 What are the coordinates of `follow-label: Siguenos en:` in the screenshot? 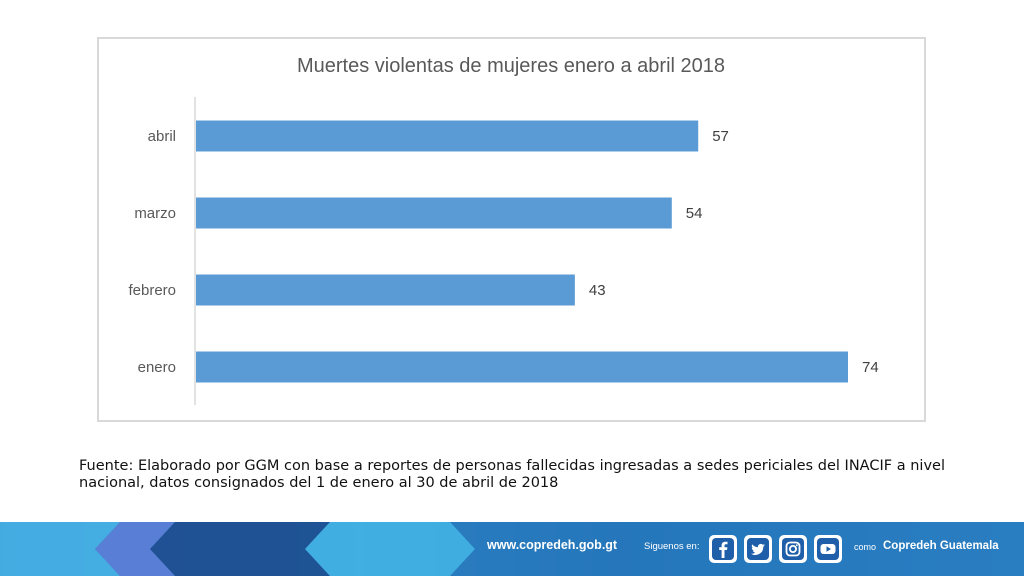 It's located at (672, 546).